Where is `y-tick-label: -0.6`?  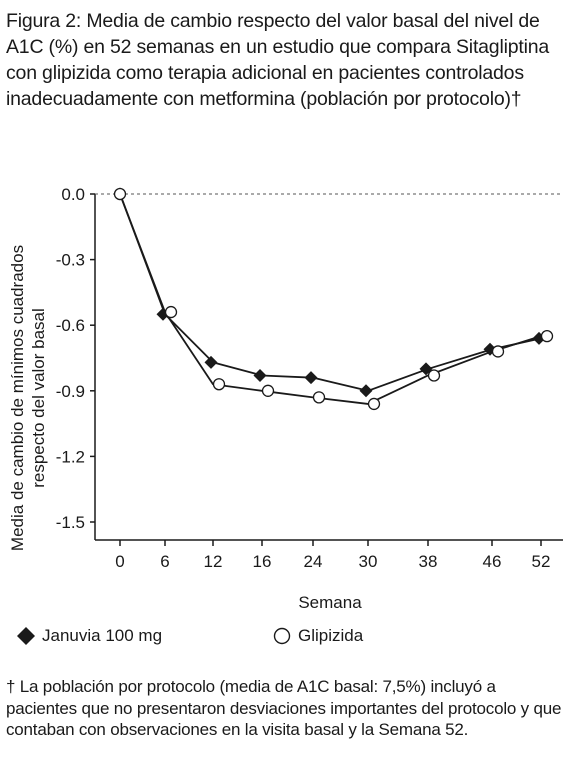 y-tick-label: -0.6 is located at coordinates (70, 325).